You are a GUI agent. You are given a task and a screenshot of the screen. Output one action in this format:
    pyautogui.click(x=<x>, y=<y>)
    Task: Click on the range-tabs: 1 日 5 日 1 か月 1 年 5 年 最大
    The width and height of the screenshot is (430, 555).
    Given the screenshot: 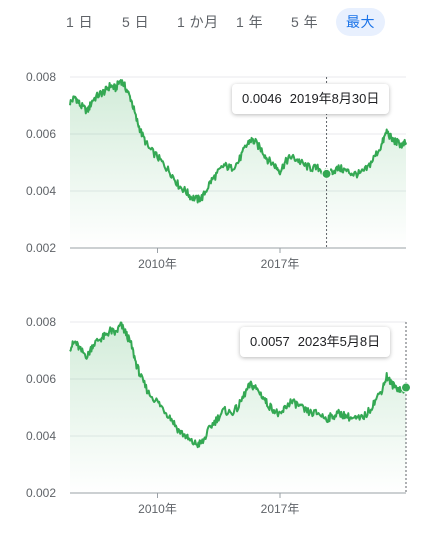 What is the action you would take?
    pyautogui.click(x=215, y=22)
    